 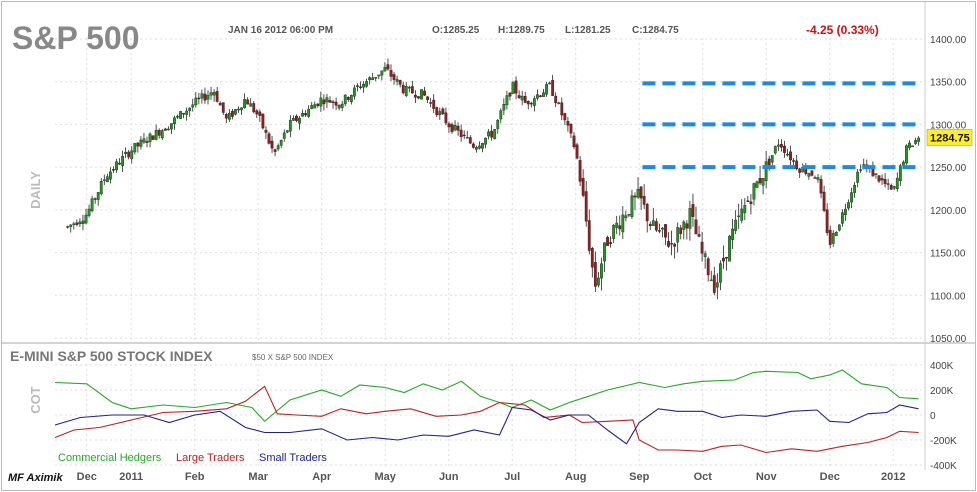 I want to click on cot-panel-label: COT, so click(x=35, y=400).